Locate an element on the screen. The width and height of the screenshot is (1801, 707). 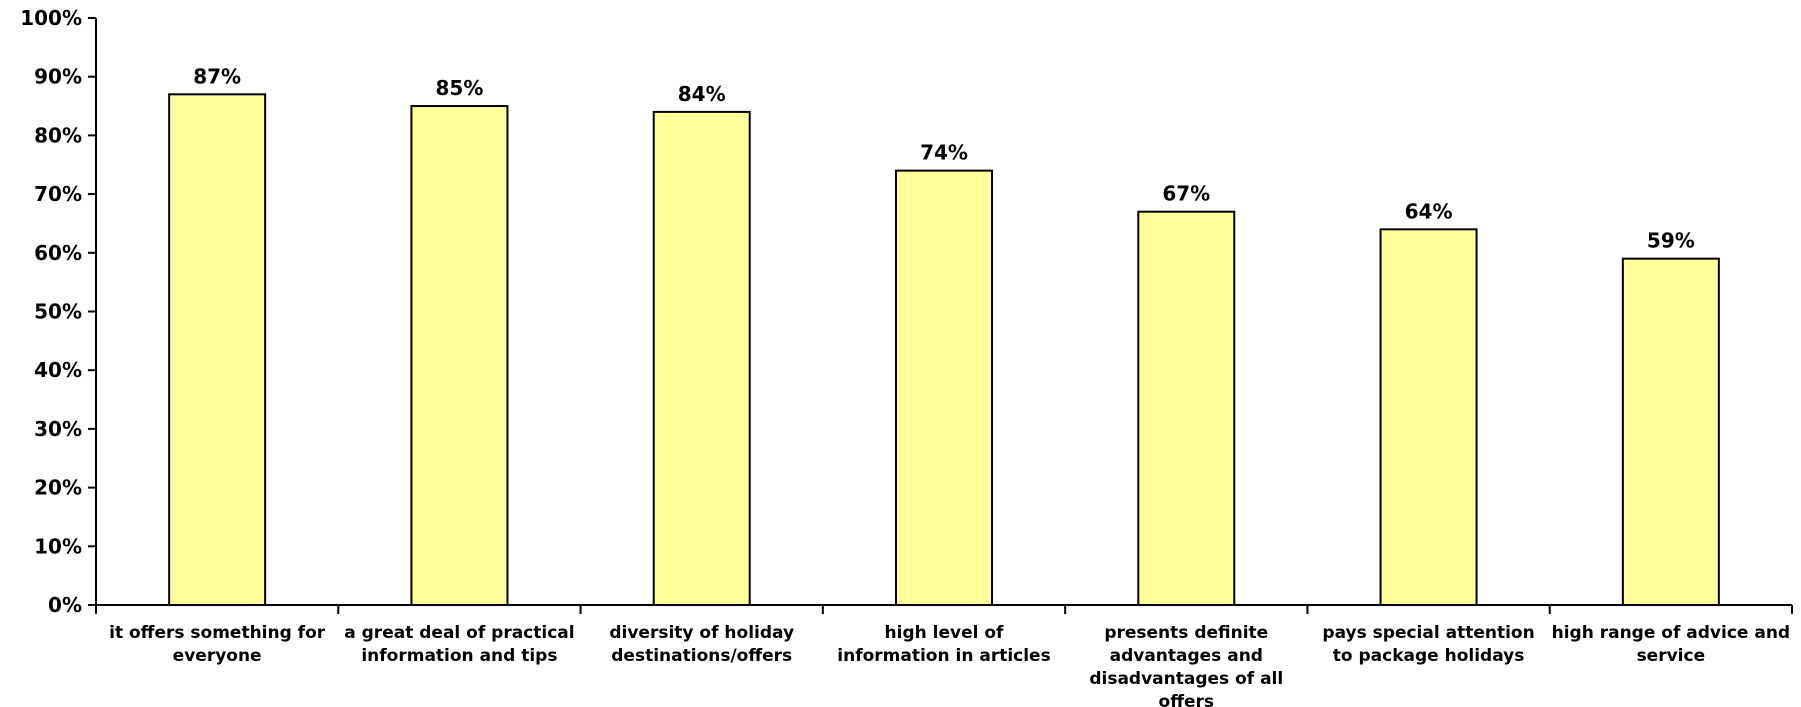
category-label-line: a great deal of practical is located at coordinates (459, 633).